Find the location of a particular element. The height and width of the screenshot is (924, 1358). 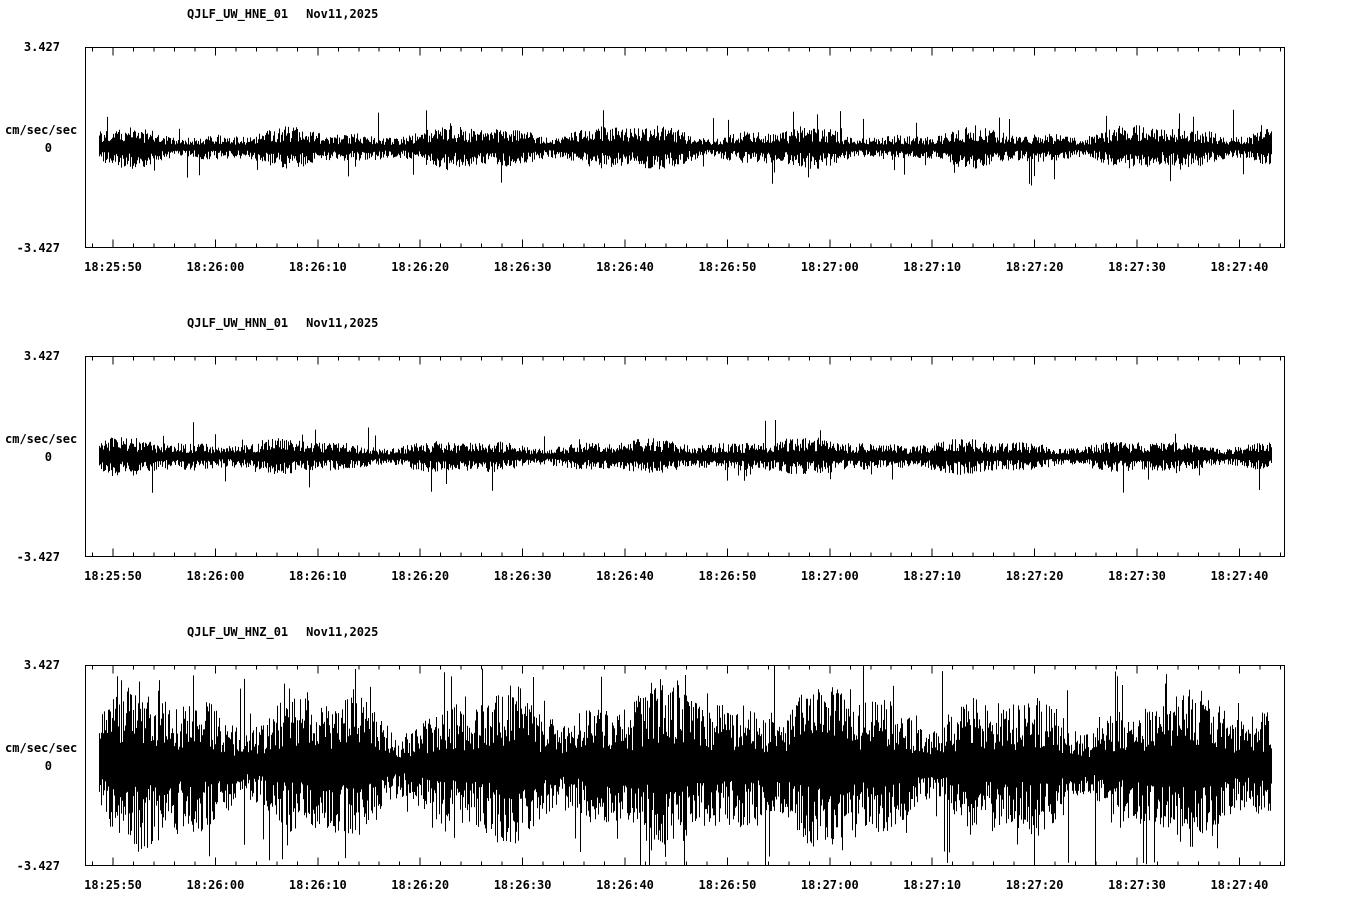

panel-title: QJLF_UW_HNZ_01 Nov11,2025 is located at coordinates (282, 632).